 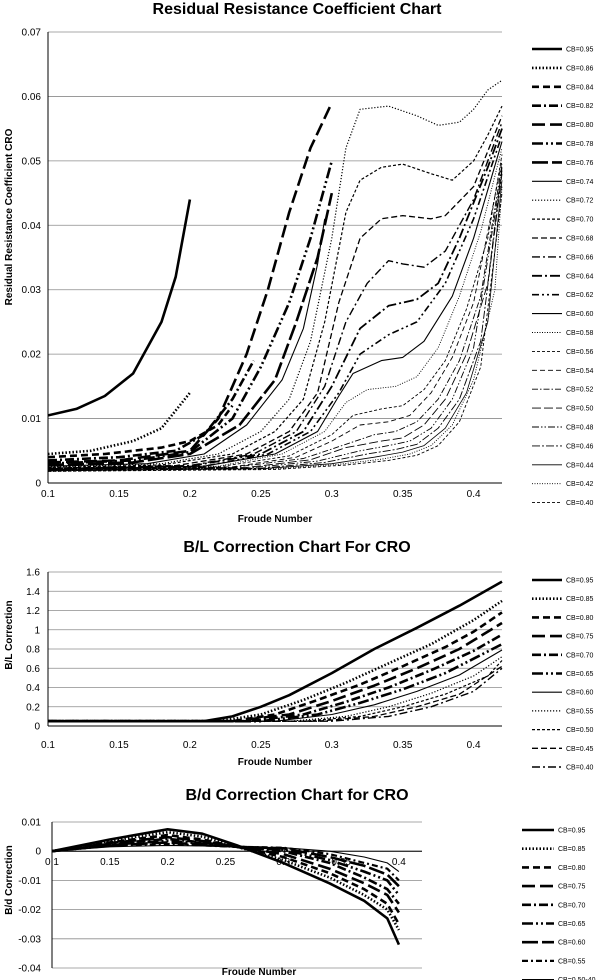 I want to click on chart-title: B/L Correction Chart For CRO, so click(x=296, y=547).